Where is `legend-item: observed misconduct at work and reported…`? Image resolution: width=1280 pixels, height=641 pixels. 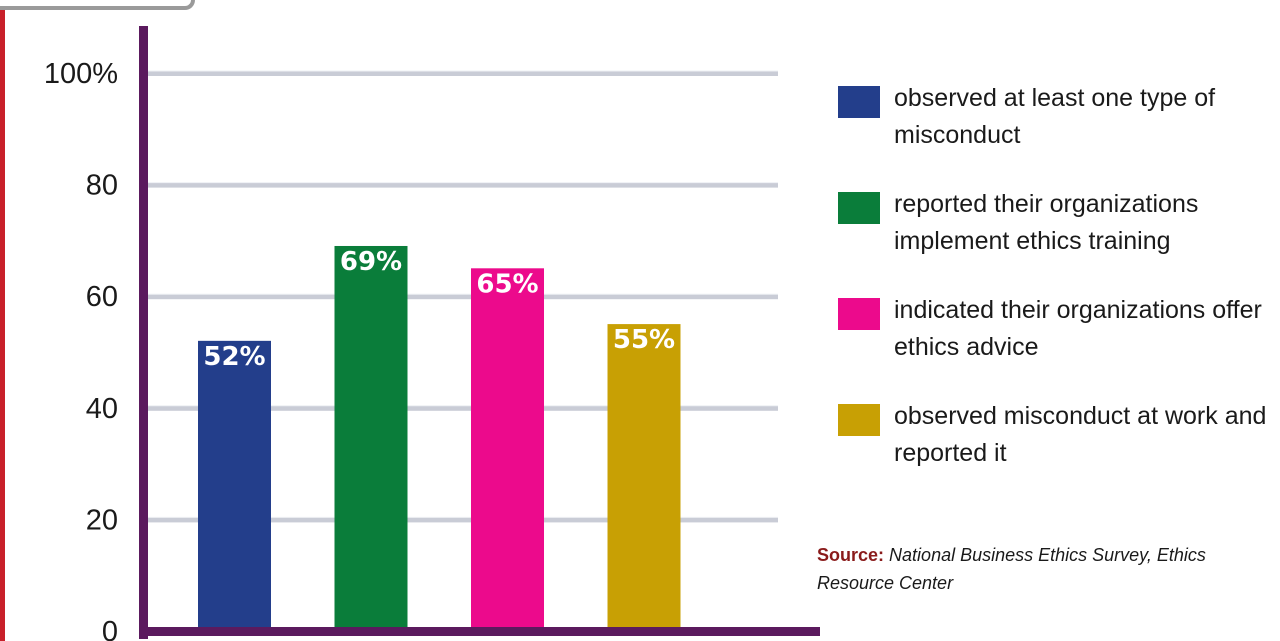
legend-item: observed misconduct at work and reported… is located at coordinates (1058, 451).